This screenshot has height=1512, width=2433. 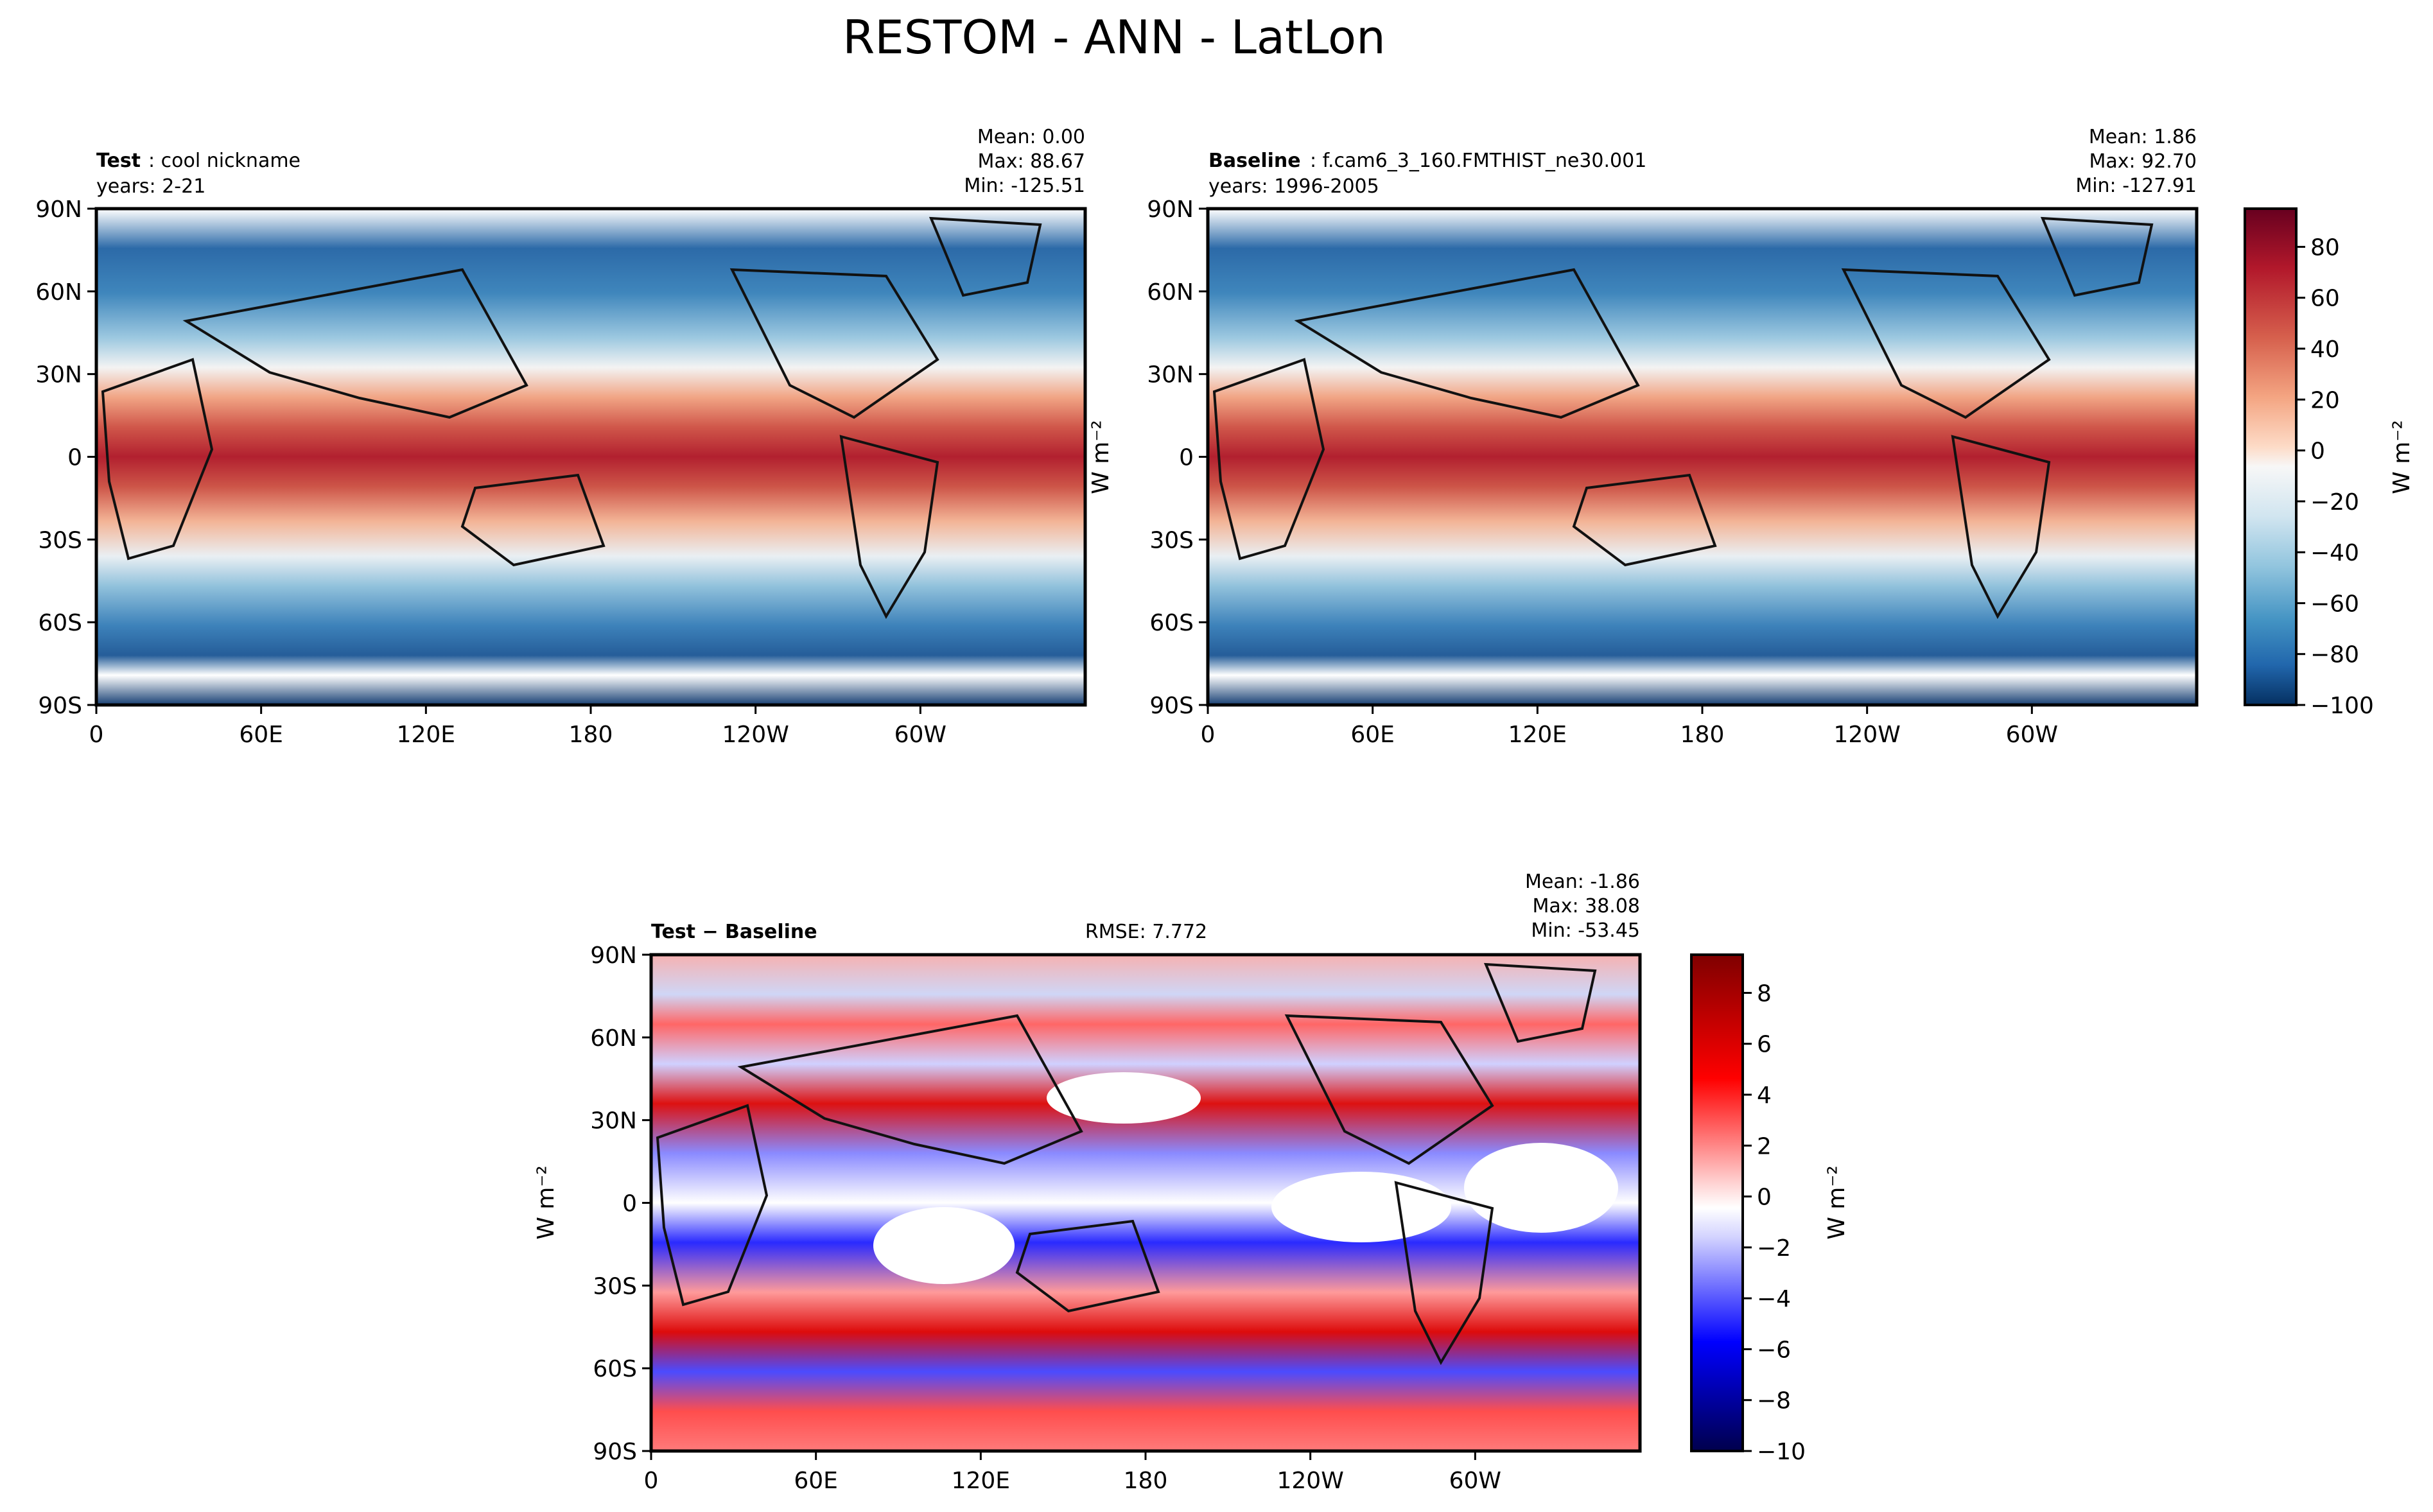 What do you see at coordinates (651, 1481) in the screenshot?
I see `diff-xtick-label: 0` at bounding box center [651, 1481].